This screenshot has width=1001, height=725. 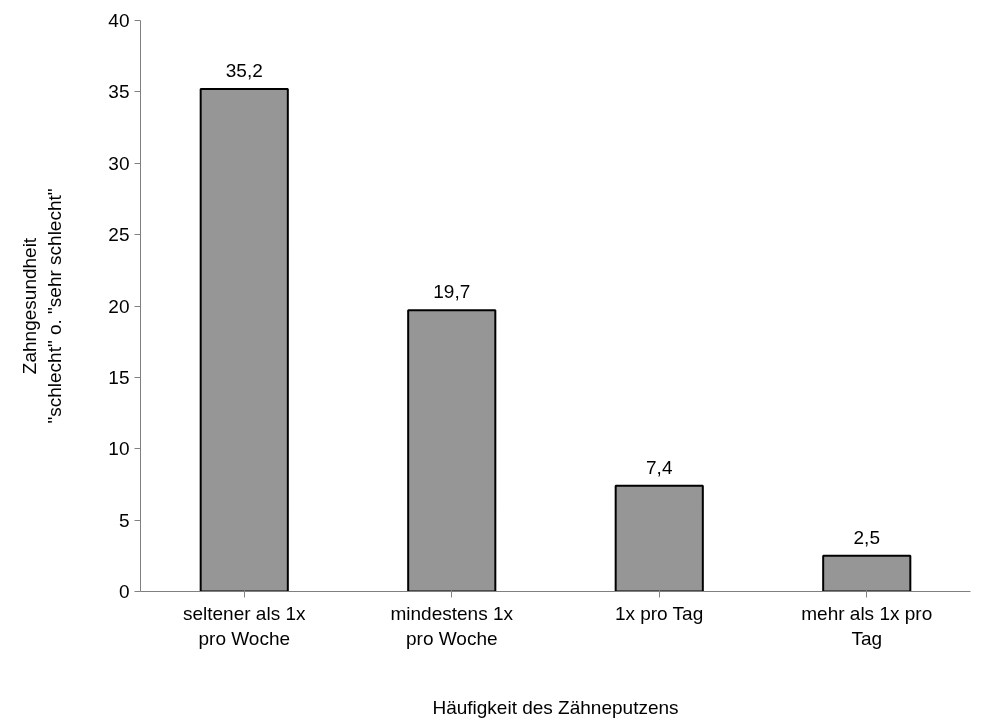 I want to click on x-tick-label: mindestens 1x pro Woche, so click(x=452, y=625).